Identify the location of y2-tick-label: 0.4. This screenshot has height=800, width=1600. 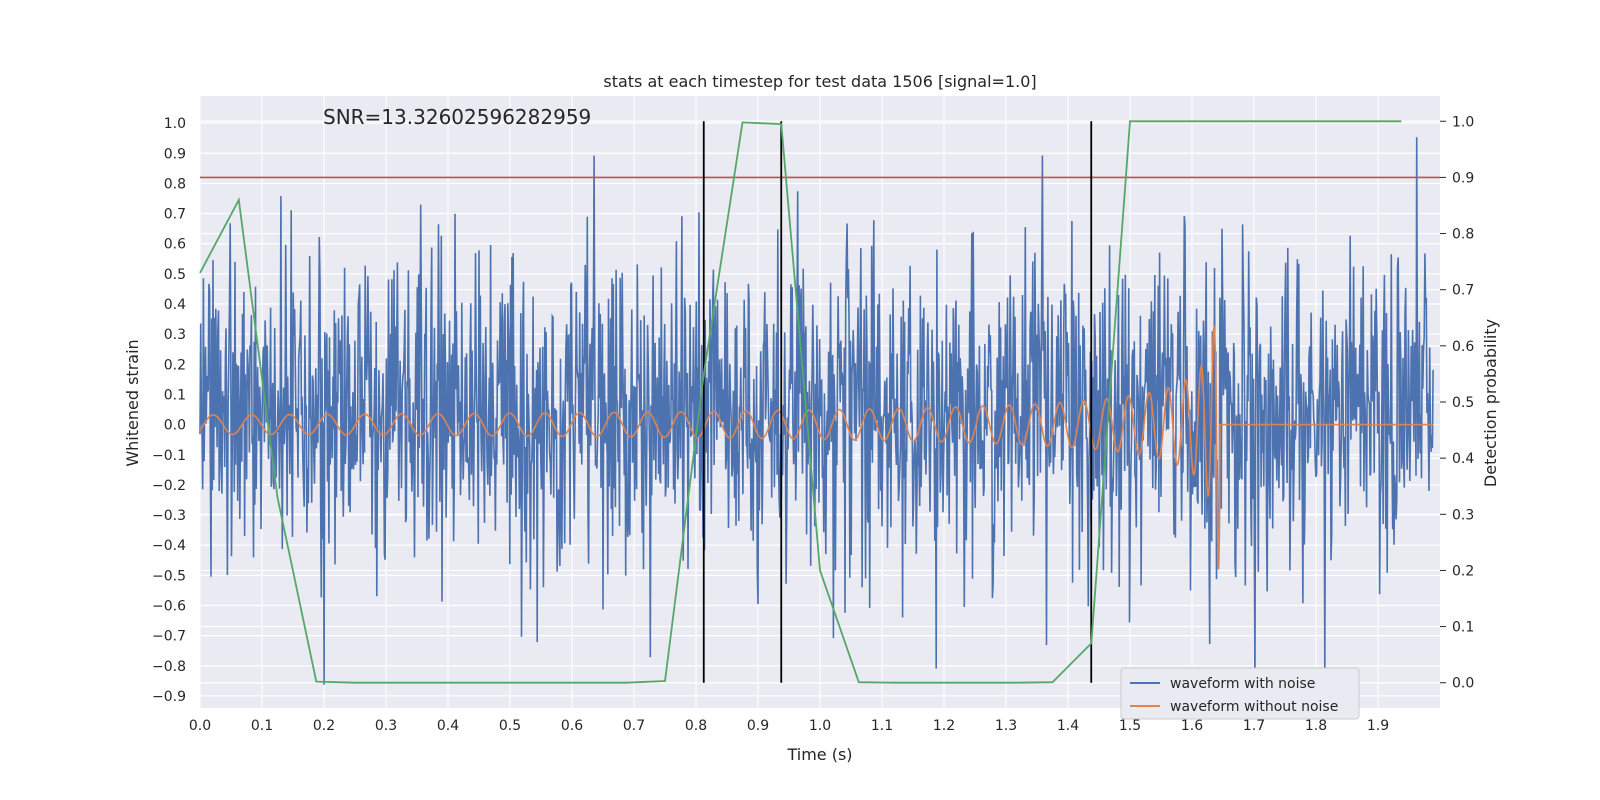
(1463, 459).